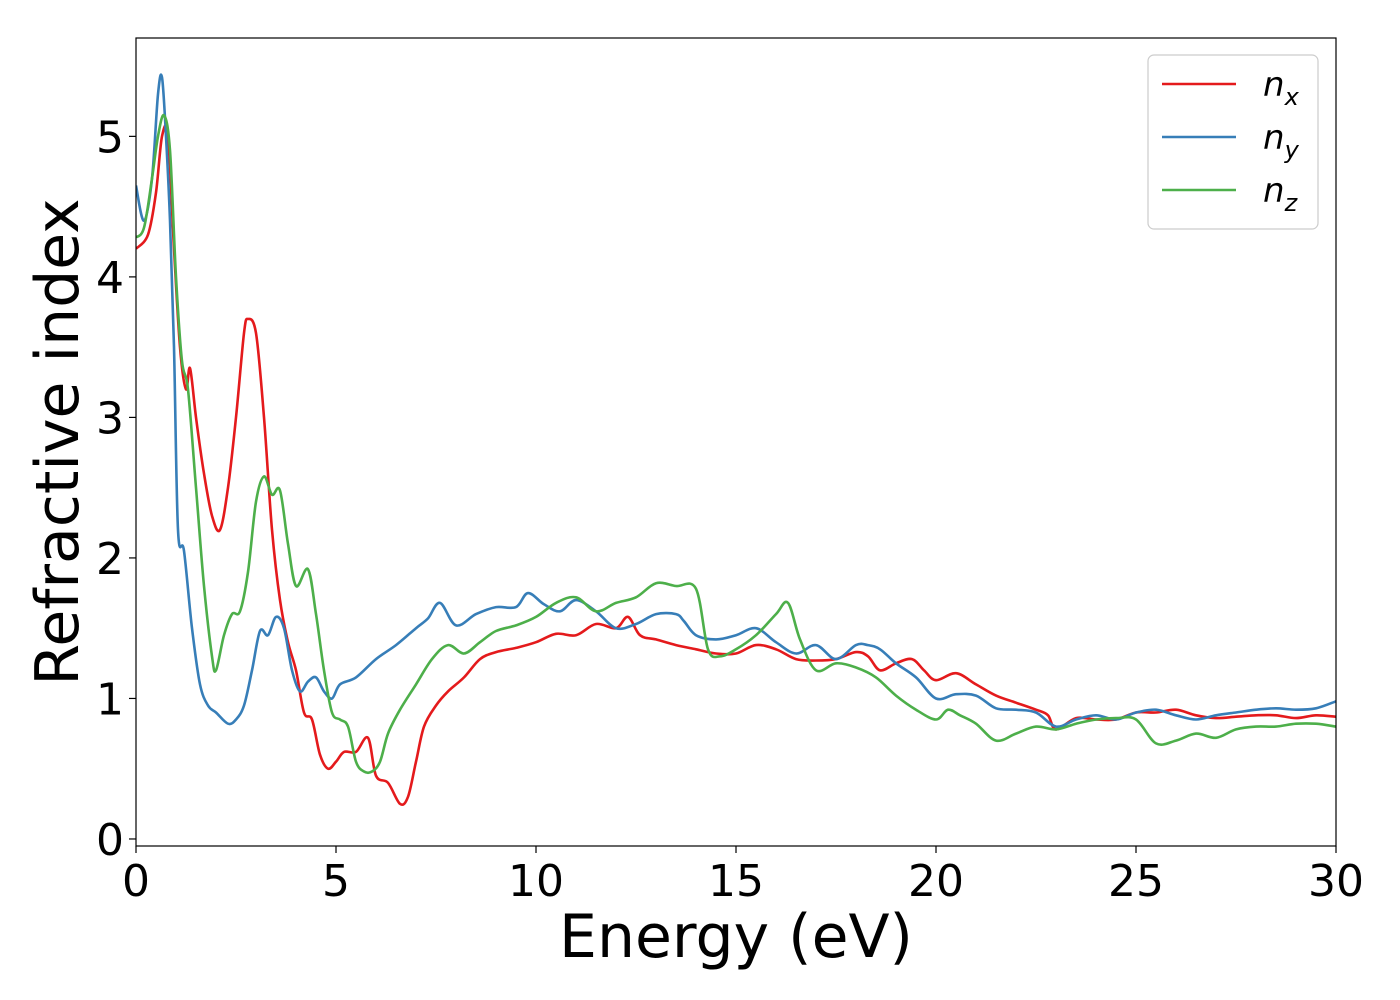 The height and width of the screenshot is (1000, 1400). I want to click on x-tick-label: 10, so click(536, 881).